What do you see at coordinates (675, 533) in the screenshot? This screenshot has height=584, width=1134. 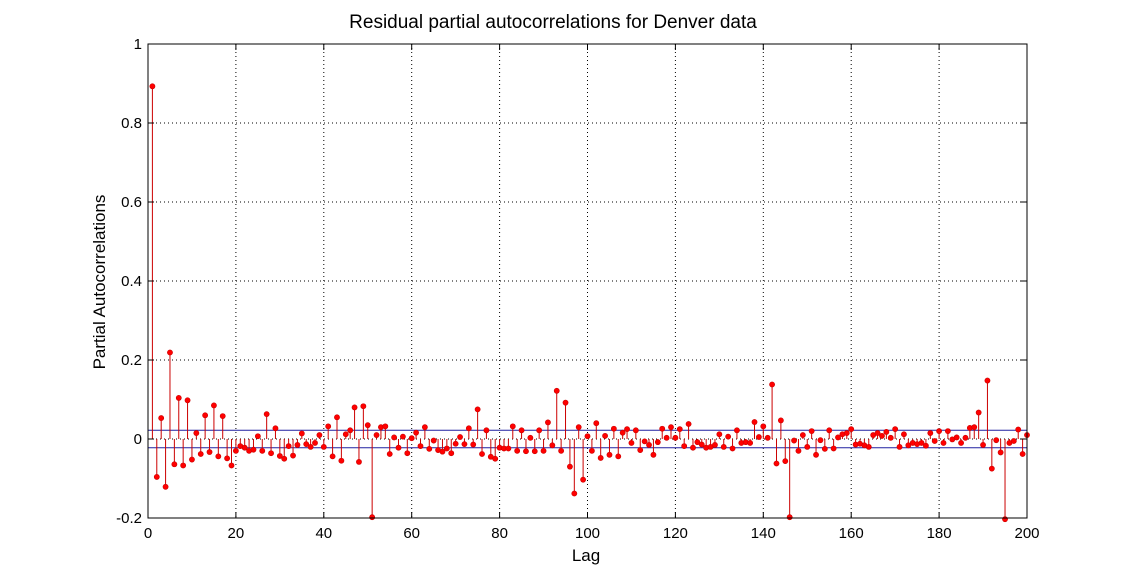 I see `x-tick-label: 120` at bounding box center [675, 533].